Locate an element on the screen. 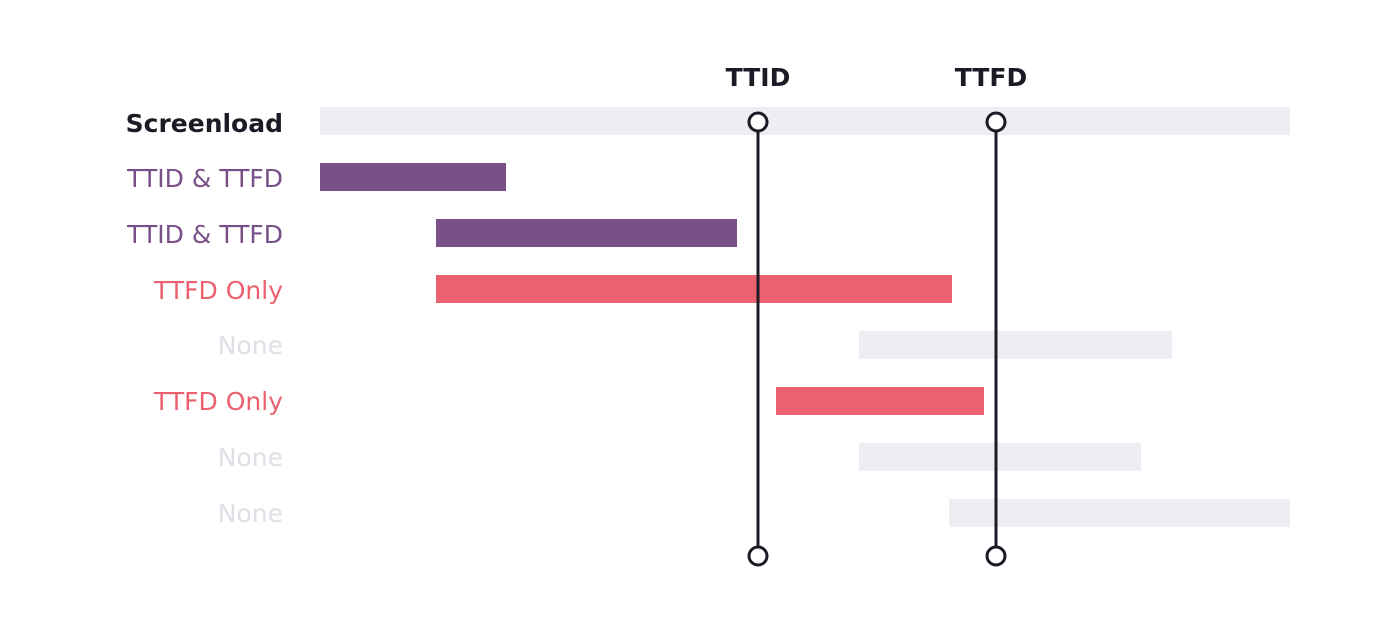  row-label: Screenload is located at coordinates (204, 123).